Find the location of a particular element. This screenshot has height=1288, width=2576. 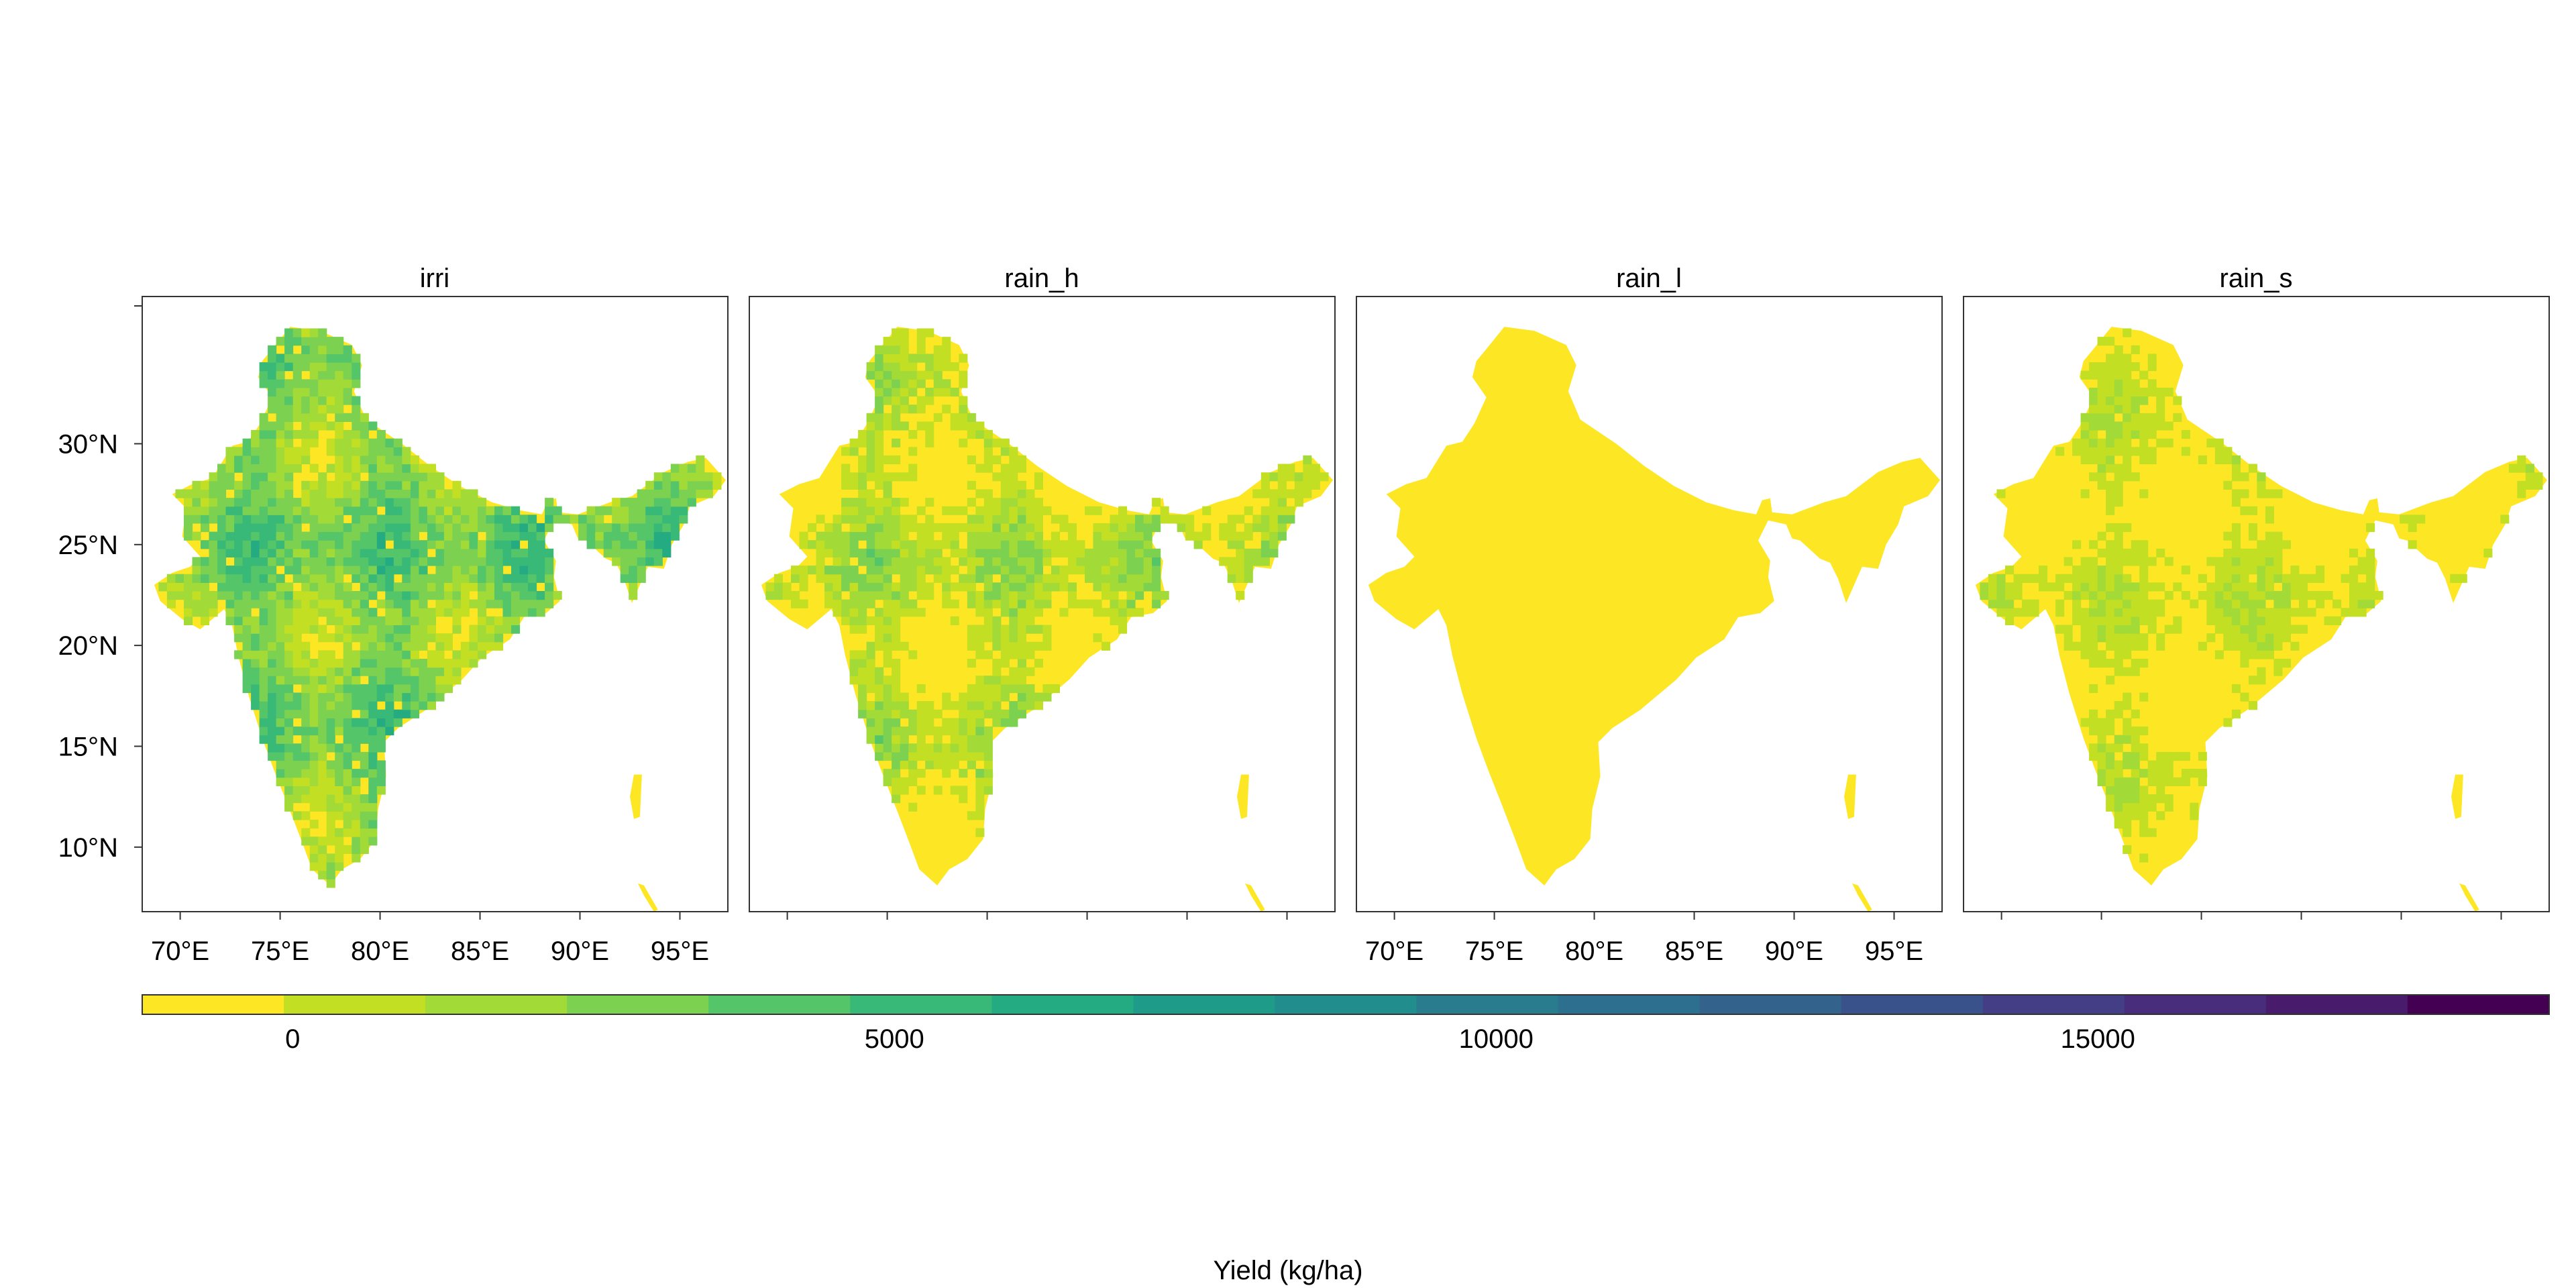

colorbar-segment is located at coordinates (1912, 1004).